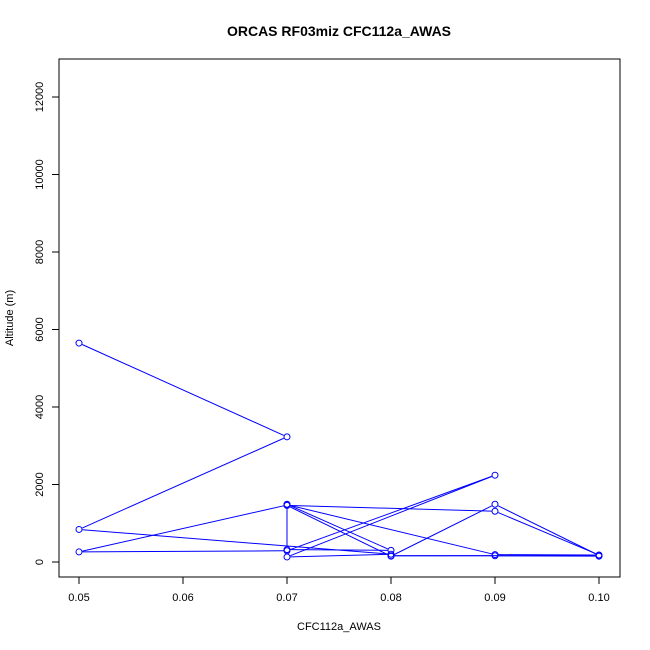 This screenshot has height=650, width=650. Describe the element at coordinates (40, 252) in the screenshot. I see `y-tick-label: 8000` at that location.